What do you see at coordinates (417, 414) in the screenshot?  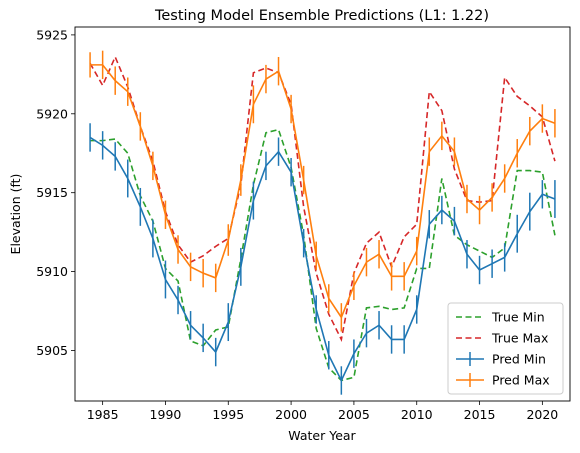 I see `x-tick-label: 2010` at bounding box center [417, 414].